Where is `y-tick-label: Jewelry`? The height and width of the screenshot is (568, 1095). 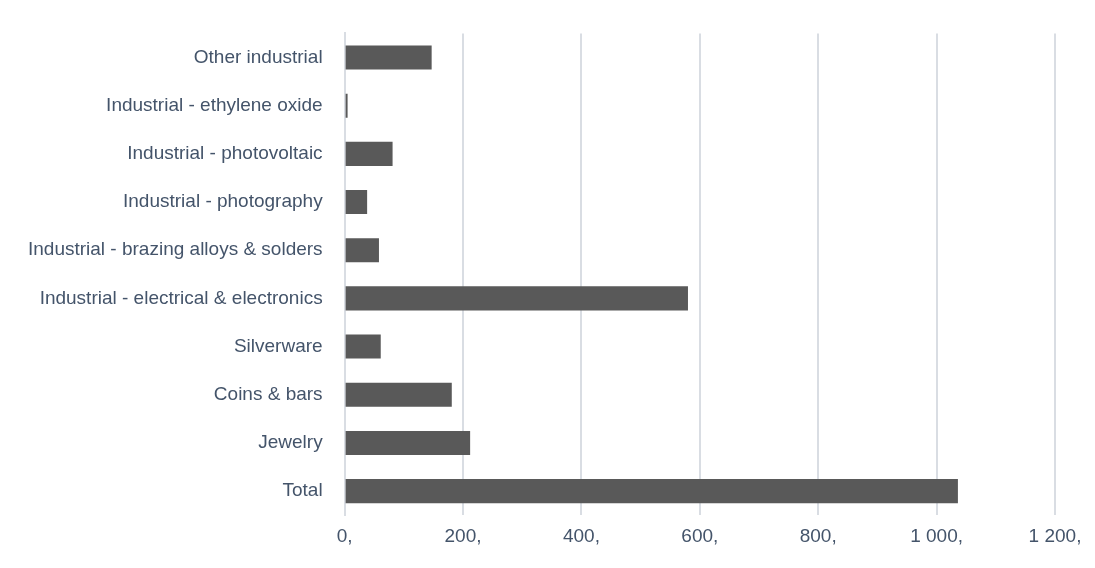 y-tick-label: Jewelry is located at coordinates (291, 442).